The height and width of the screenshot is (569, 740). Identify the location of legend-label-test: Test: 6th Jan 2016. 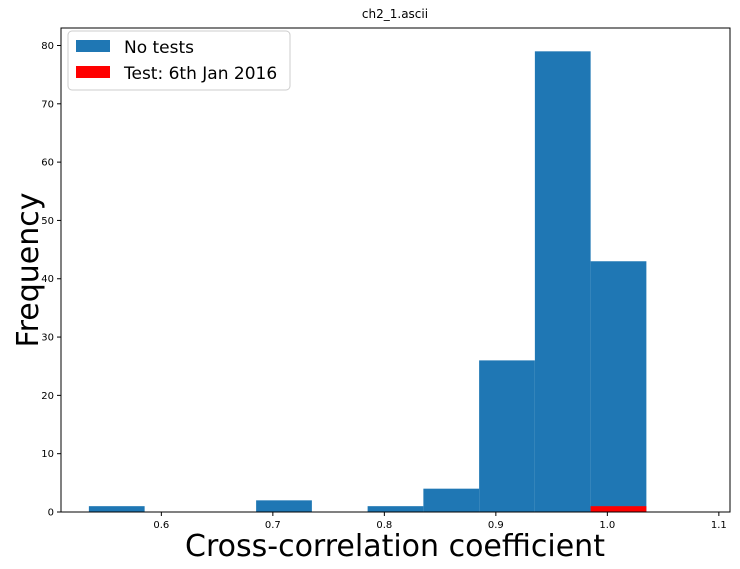
(200, 74).